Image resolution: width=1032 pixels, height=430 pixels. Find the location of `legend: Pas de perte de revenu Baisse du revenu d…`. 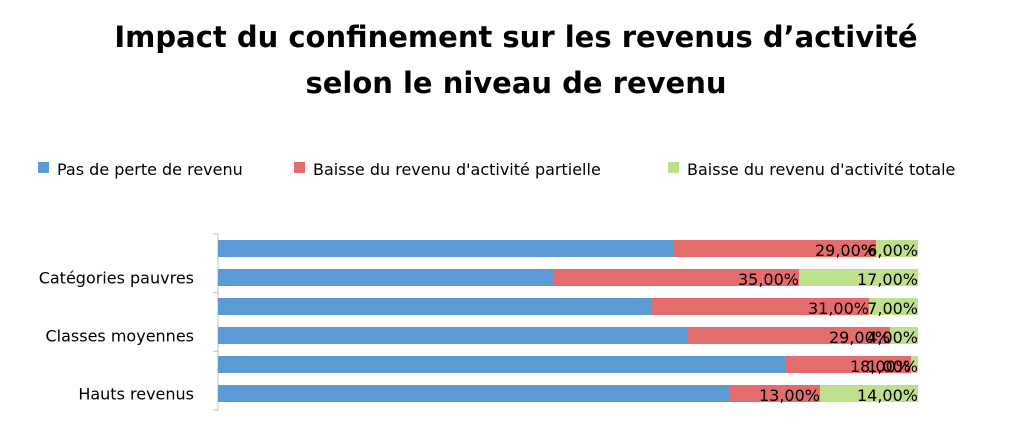

legend: Pas de perte de revenu Baisse du revenu d… is located at coordinates (496, 169).